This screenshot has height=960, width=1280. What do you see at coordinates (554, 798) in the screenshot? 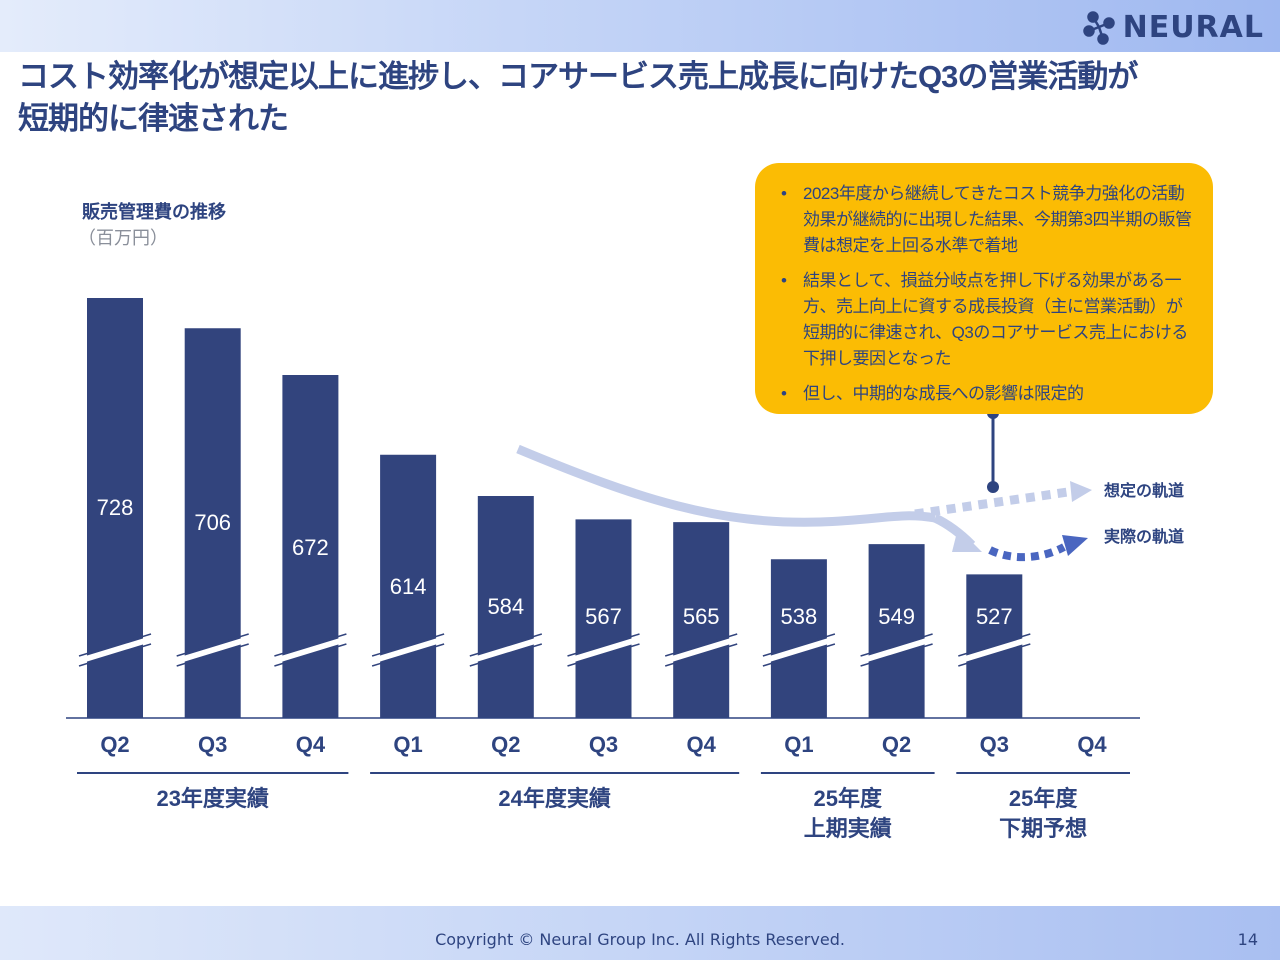
I see `group-label: 24年度実績` at bounding box center [554, 798].